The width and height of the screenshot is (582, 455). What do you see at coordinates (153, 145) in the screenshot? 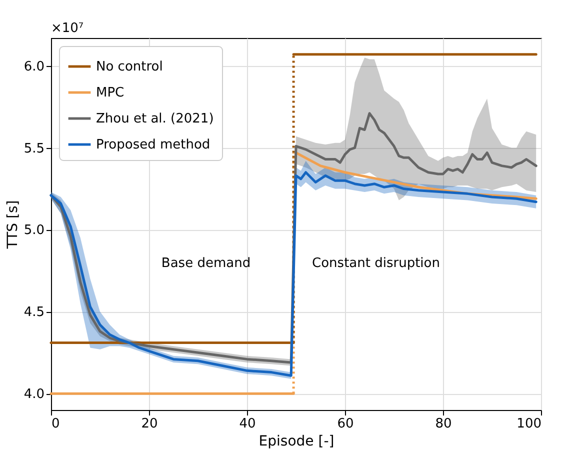
I see `legend-label: Proposed method` at bounding box center [153, 145].